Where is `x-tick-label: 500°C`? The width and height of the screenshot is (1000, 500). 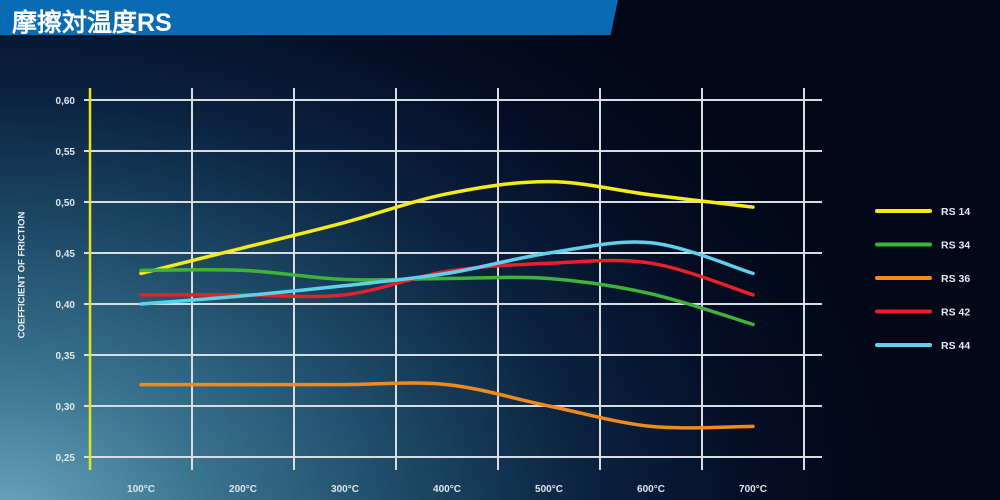 x-tick-label: 500°C is located at coordinates (549, 489).